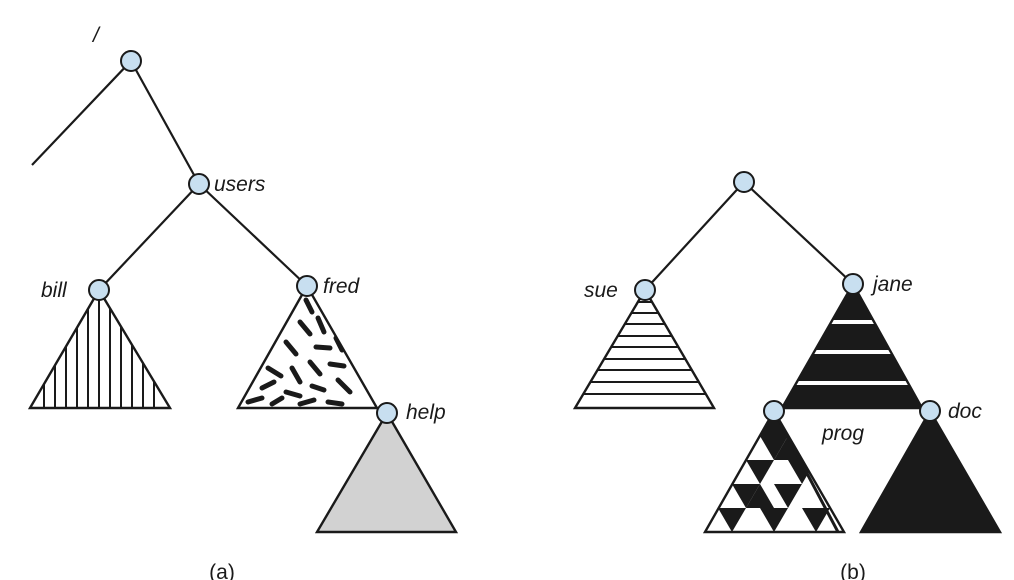 This screenshot has height=580, width=1014. What do you see at coordinates (891, 284) in the screenshot?
I see `jane-label: jane` at bounding box center [891, 284].